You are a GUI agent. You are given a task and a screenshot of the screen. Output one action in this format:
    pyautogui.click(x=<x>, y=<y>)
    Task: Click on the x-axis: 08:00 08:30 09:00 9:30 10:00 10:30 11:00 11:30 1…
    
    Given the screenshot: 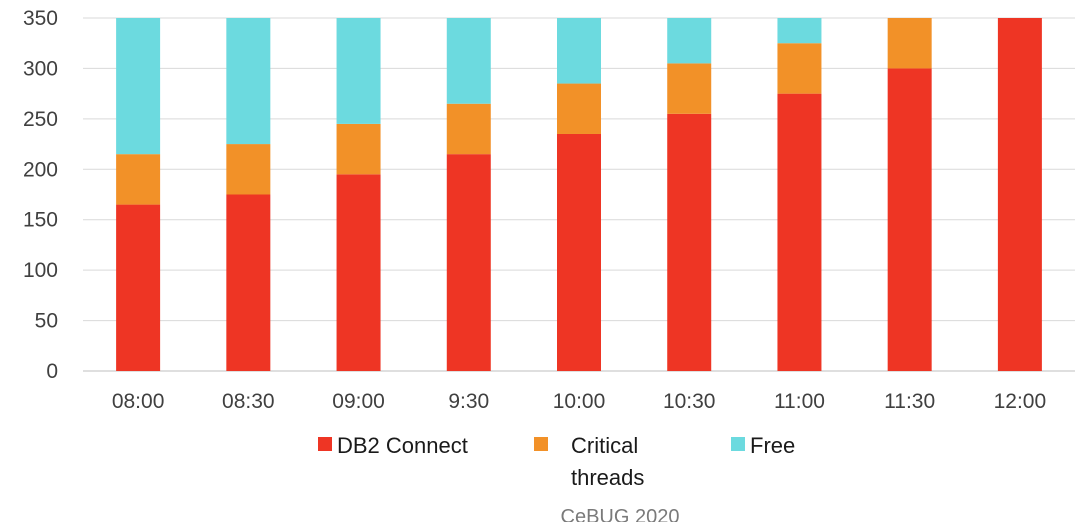 What is the action you would take?
    pyautogui.click(x=579, y=401)
    